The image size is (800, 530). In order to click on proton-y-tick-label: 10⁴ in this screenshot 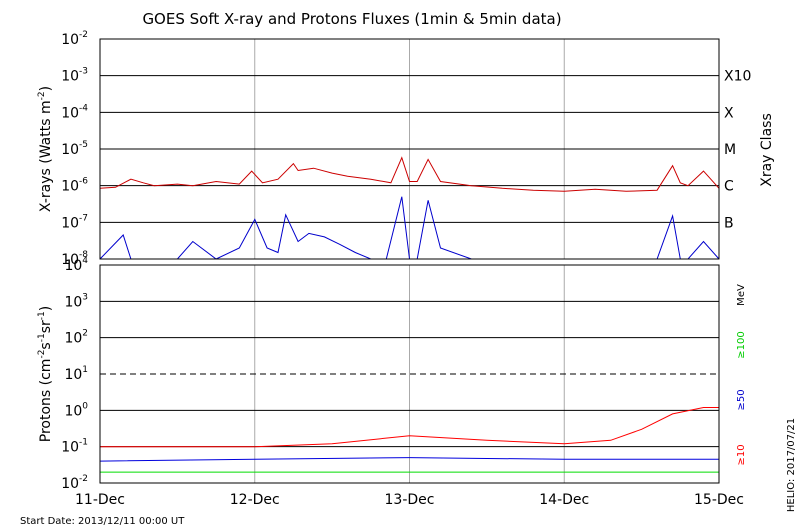, I will do `click(76, 265)`.